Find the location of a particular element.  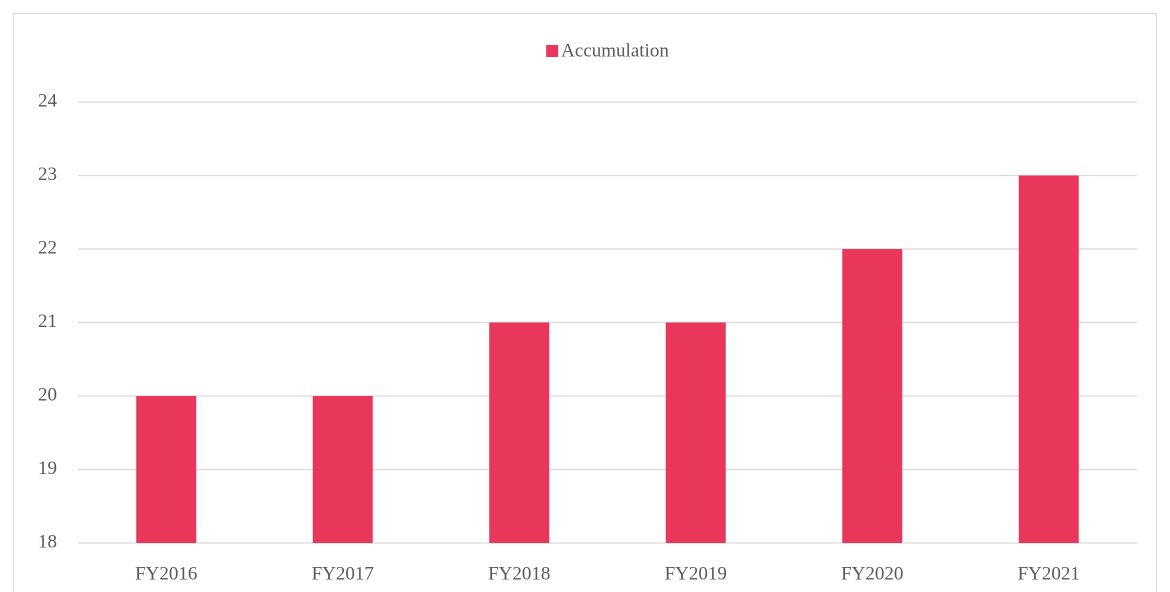

y-tick-label: 21 is located at coordinates (47, 321).